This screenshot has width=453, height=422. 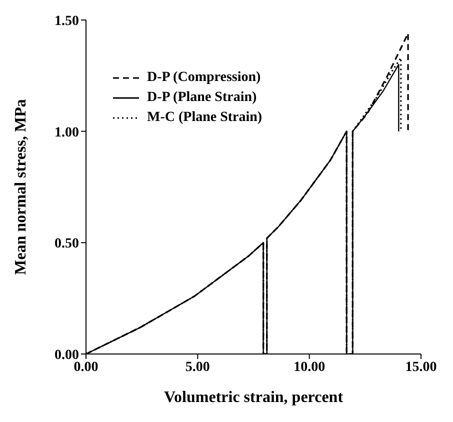 What do you see at coordinates (310, 367) in the screenshot?
I see `x-tick-label: 10.00` at bounding box center [310, 367].